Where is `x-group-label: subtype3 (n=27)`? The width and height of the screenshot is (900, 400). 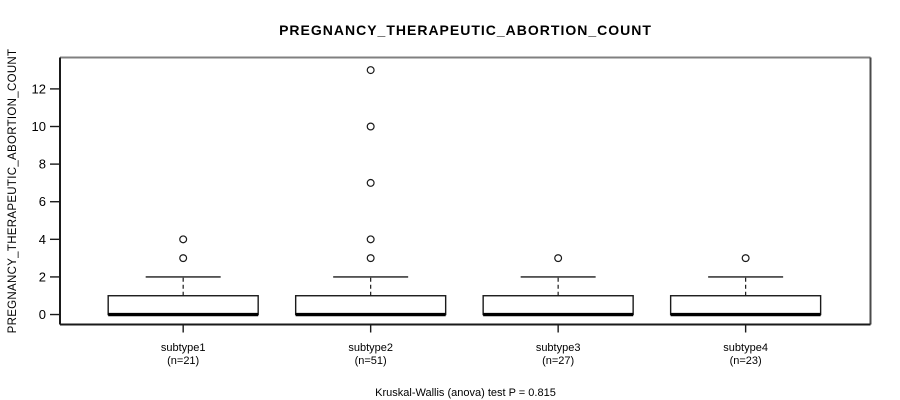
x-group-label: subtype3 (n=27) is located at coordinates (558, 355).